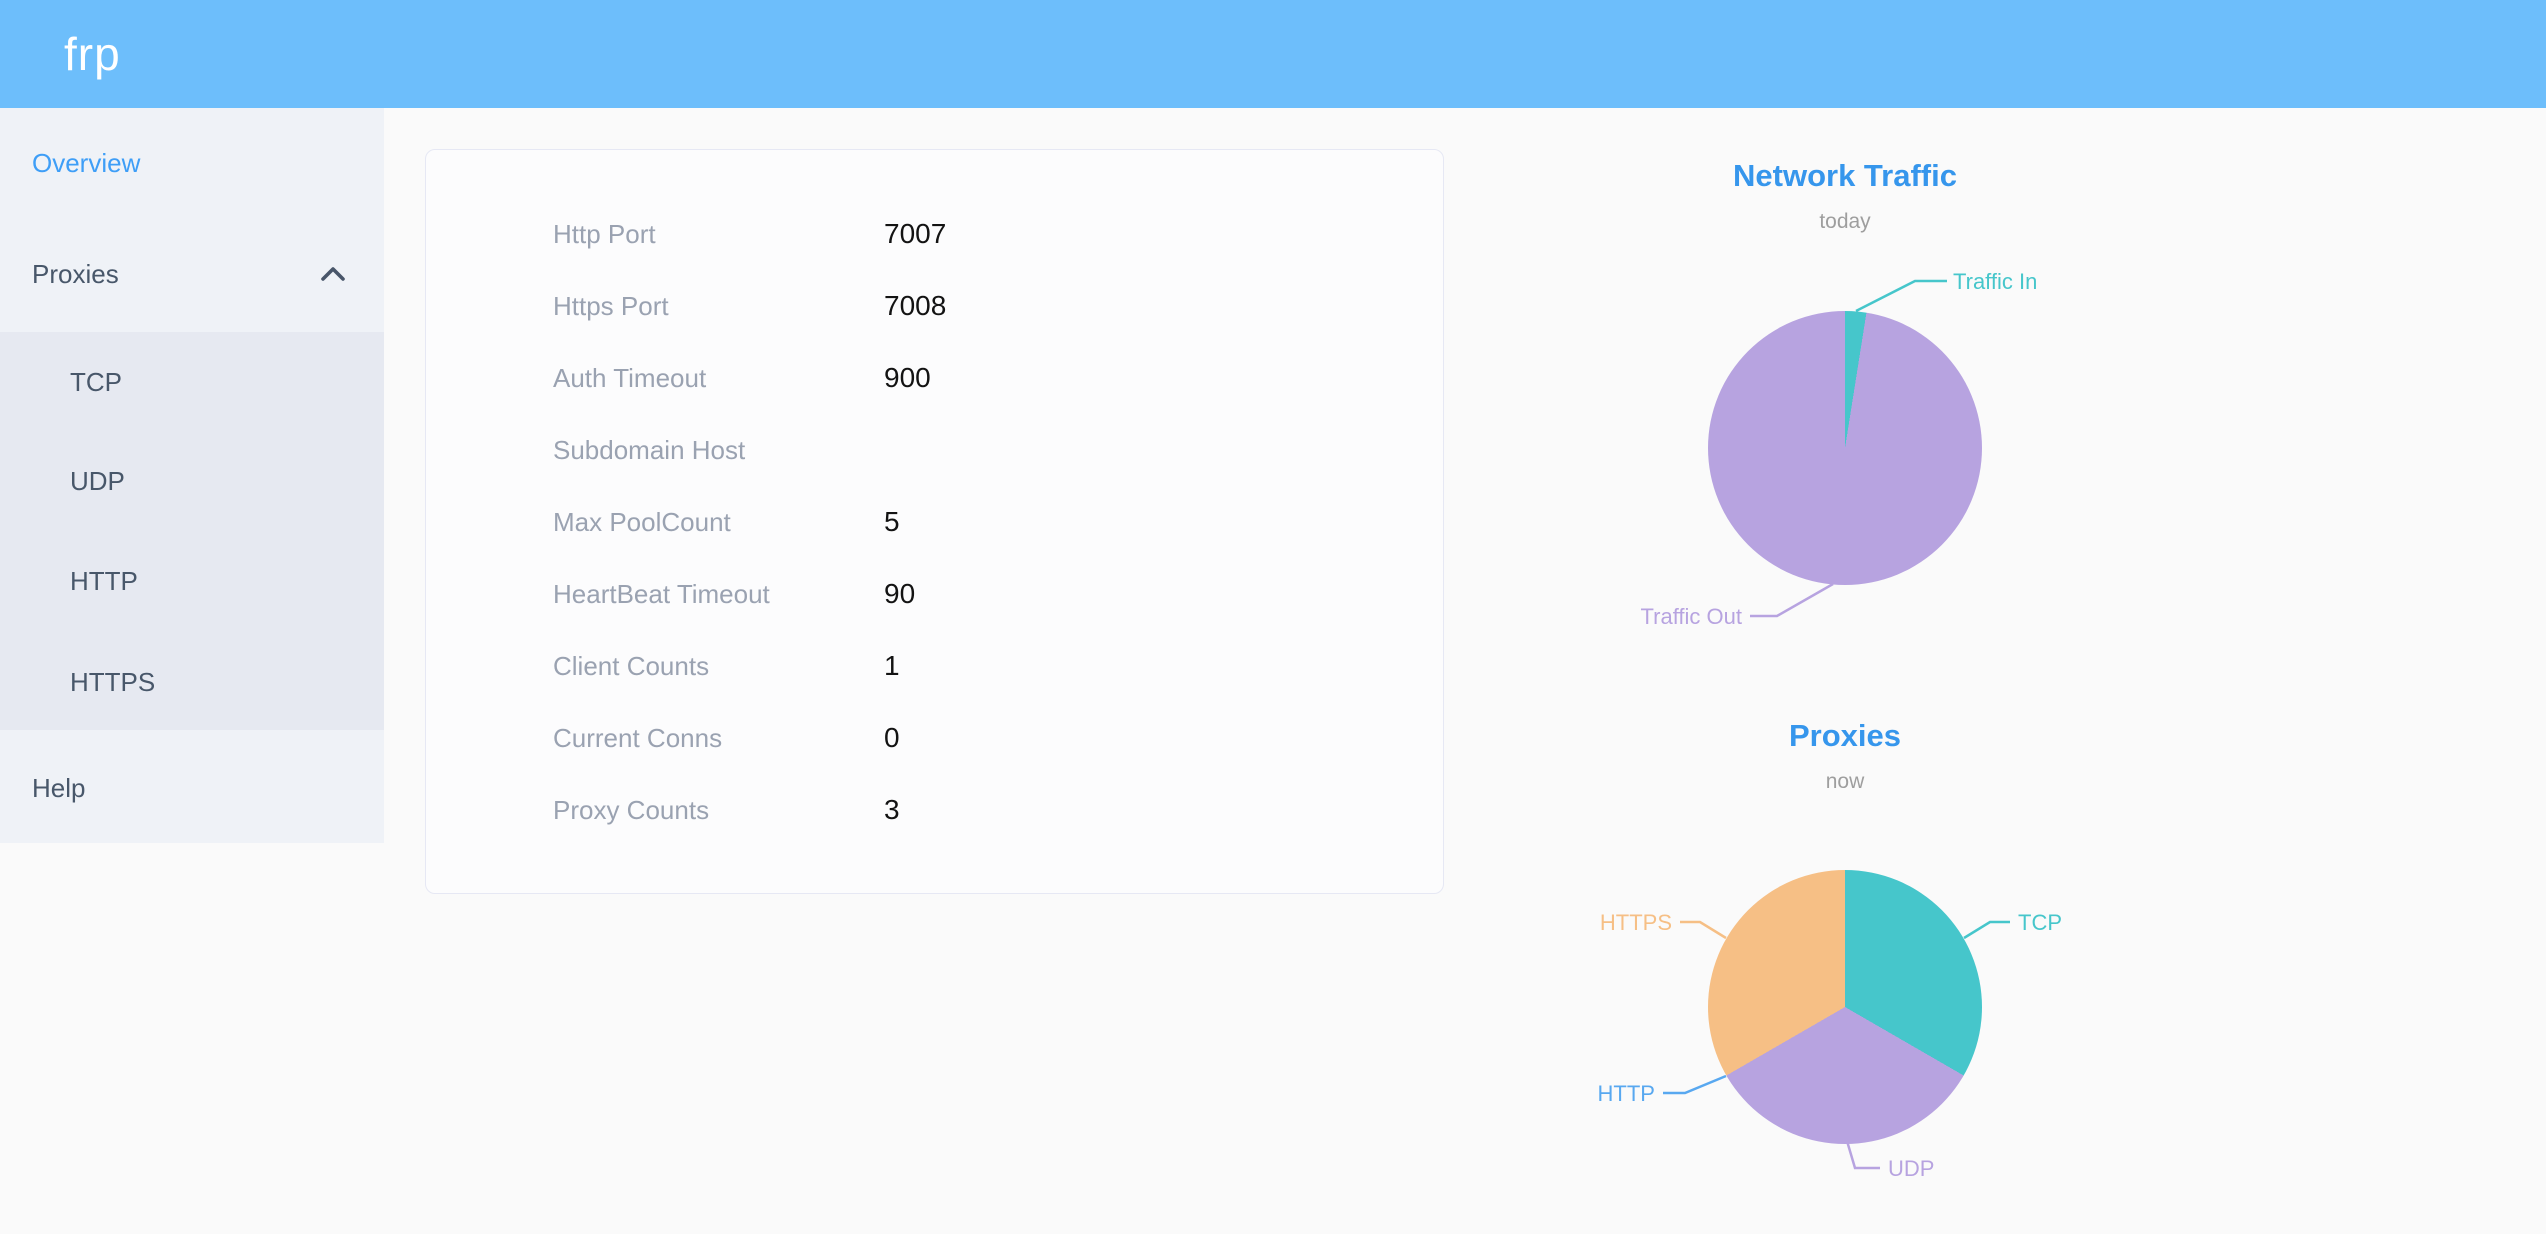  What do you see at coordinates (113, 682) in the screenshot?
I see `sidebar-item-label: HTTPS` at bounding box center [113, 682].